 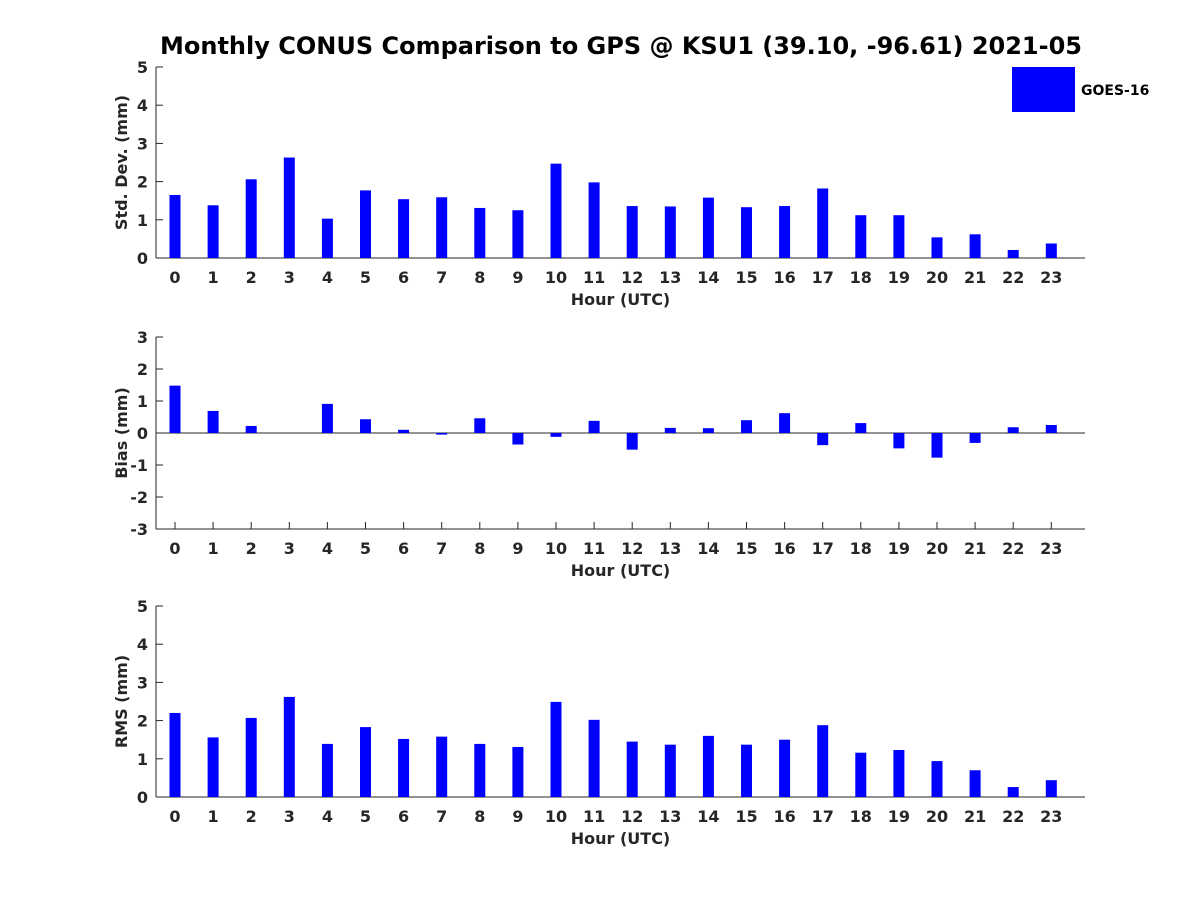 What do you see at coordinates (213, 548) in the screenshot?
I see `x-tick-label: 1` at bounding box center [213, 548].